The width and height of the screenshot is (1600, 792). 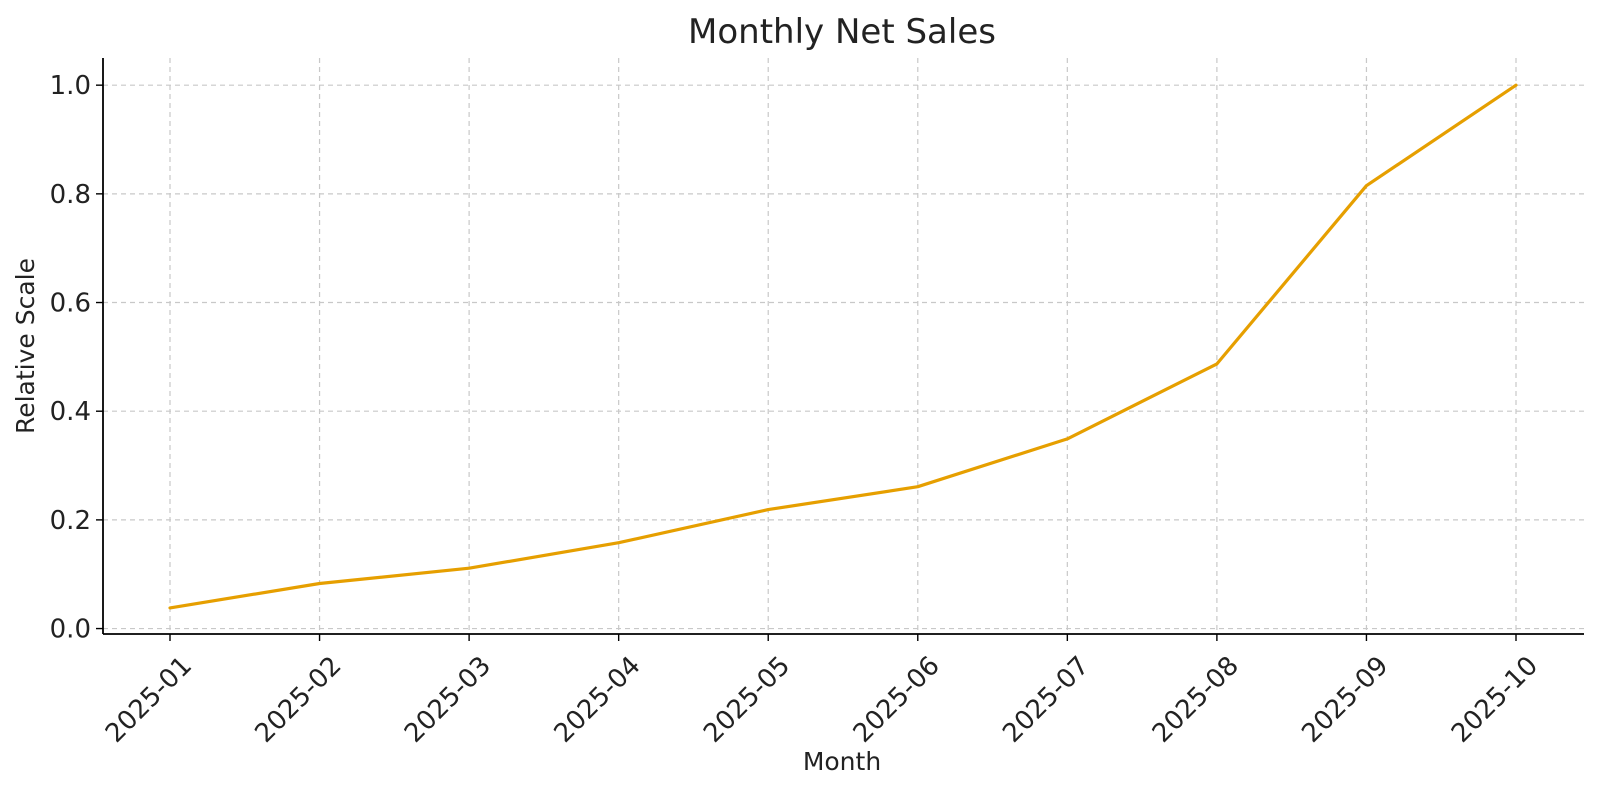 What do you see at coordinates (897, 700) in the screenshot?
I see `x-tick-label: 2025-06` at bounding box center [897, 700].